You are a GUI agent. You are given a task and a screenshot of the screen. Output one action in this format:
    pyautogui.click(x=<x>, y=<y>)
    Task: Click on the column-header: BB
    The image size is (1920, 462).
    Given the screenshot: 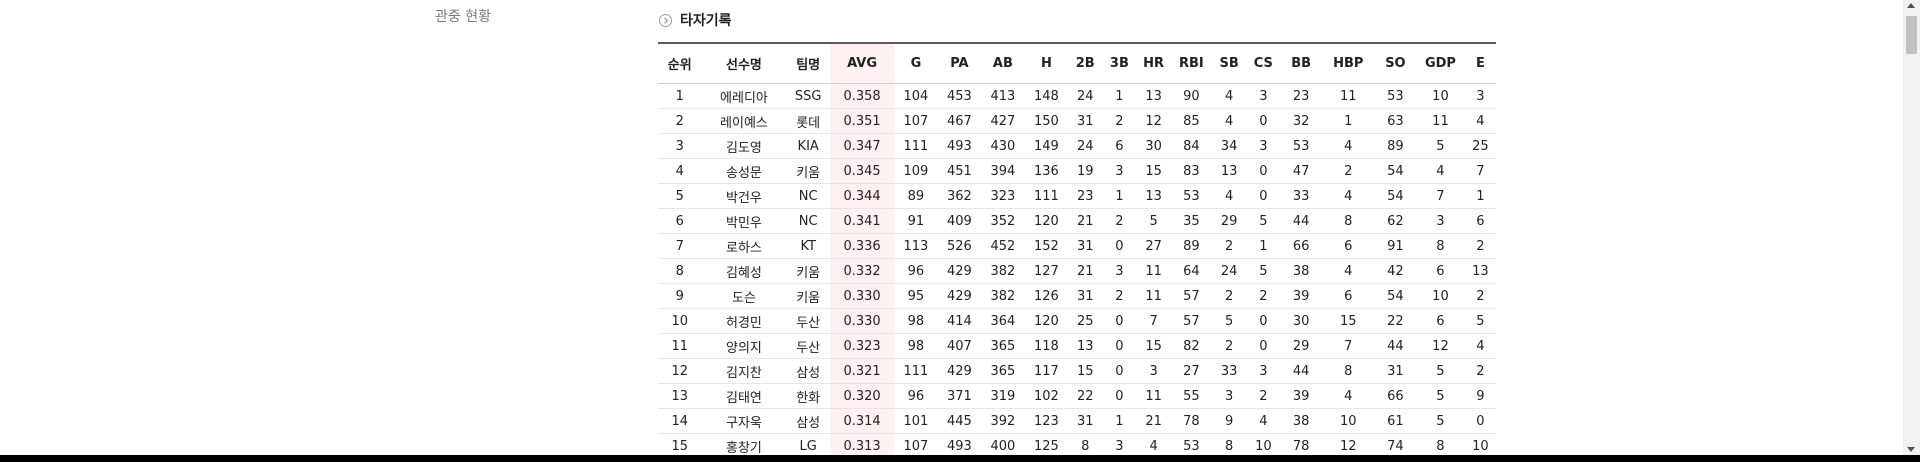 What is the action you would take?
    pyautogui.click(x=1301, y=64)
    